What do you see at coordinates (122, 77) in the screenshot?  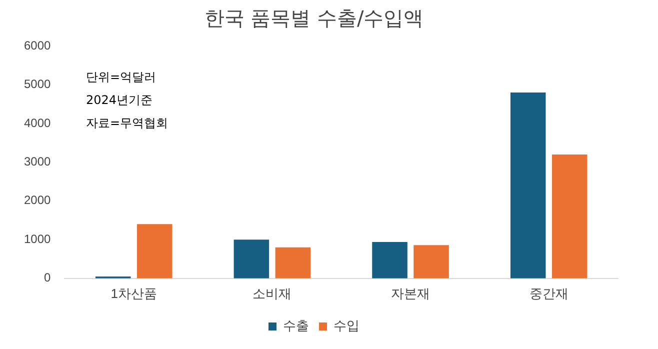 I see `annotation: 단위=억달러` at bounding box center [122, 77].